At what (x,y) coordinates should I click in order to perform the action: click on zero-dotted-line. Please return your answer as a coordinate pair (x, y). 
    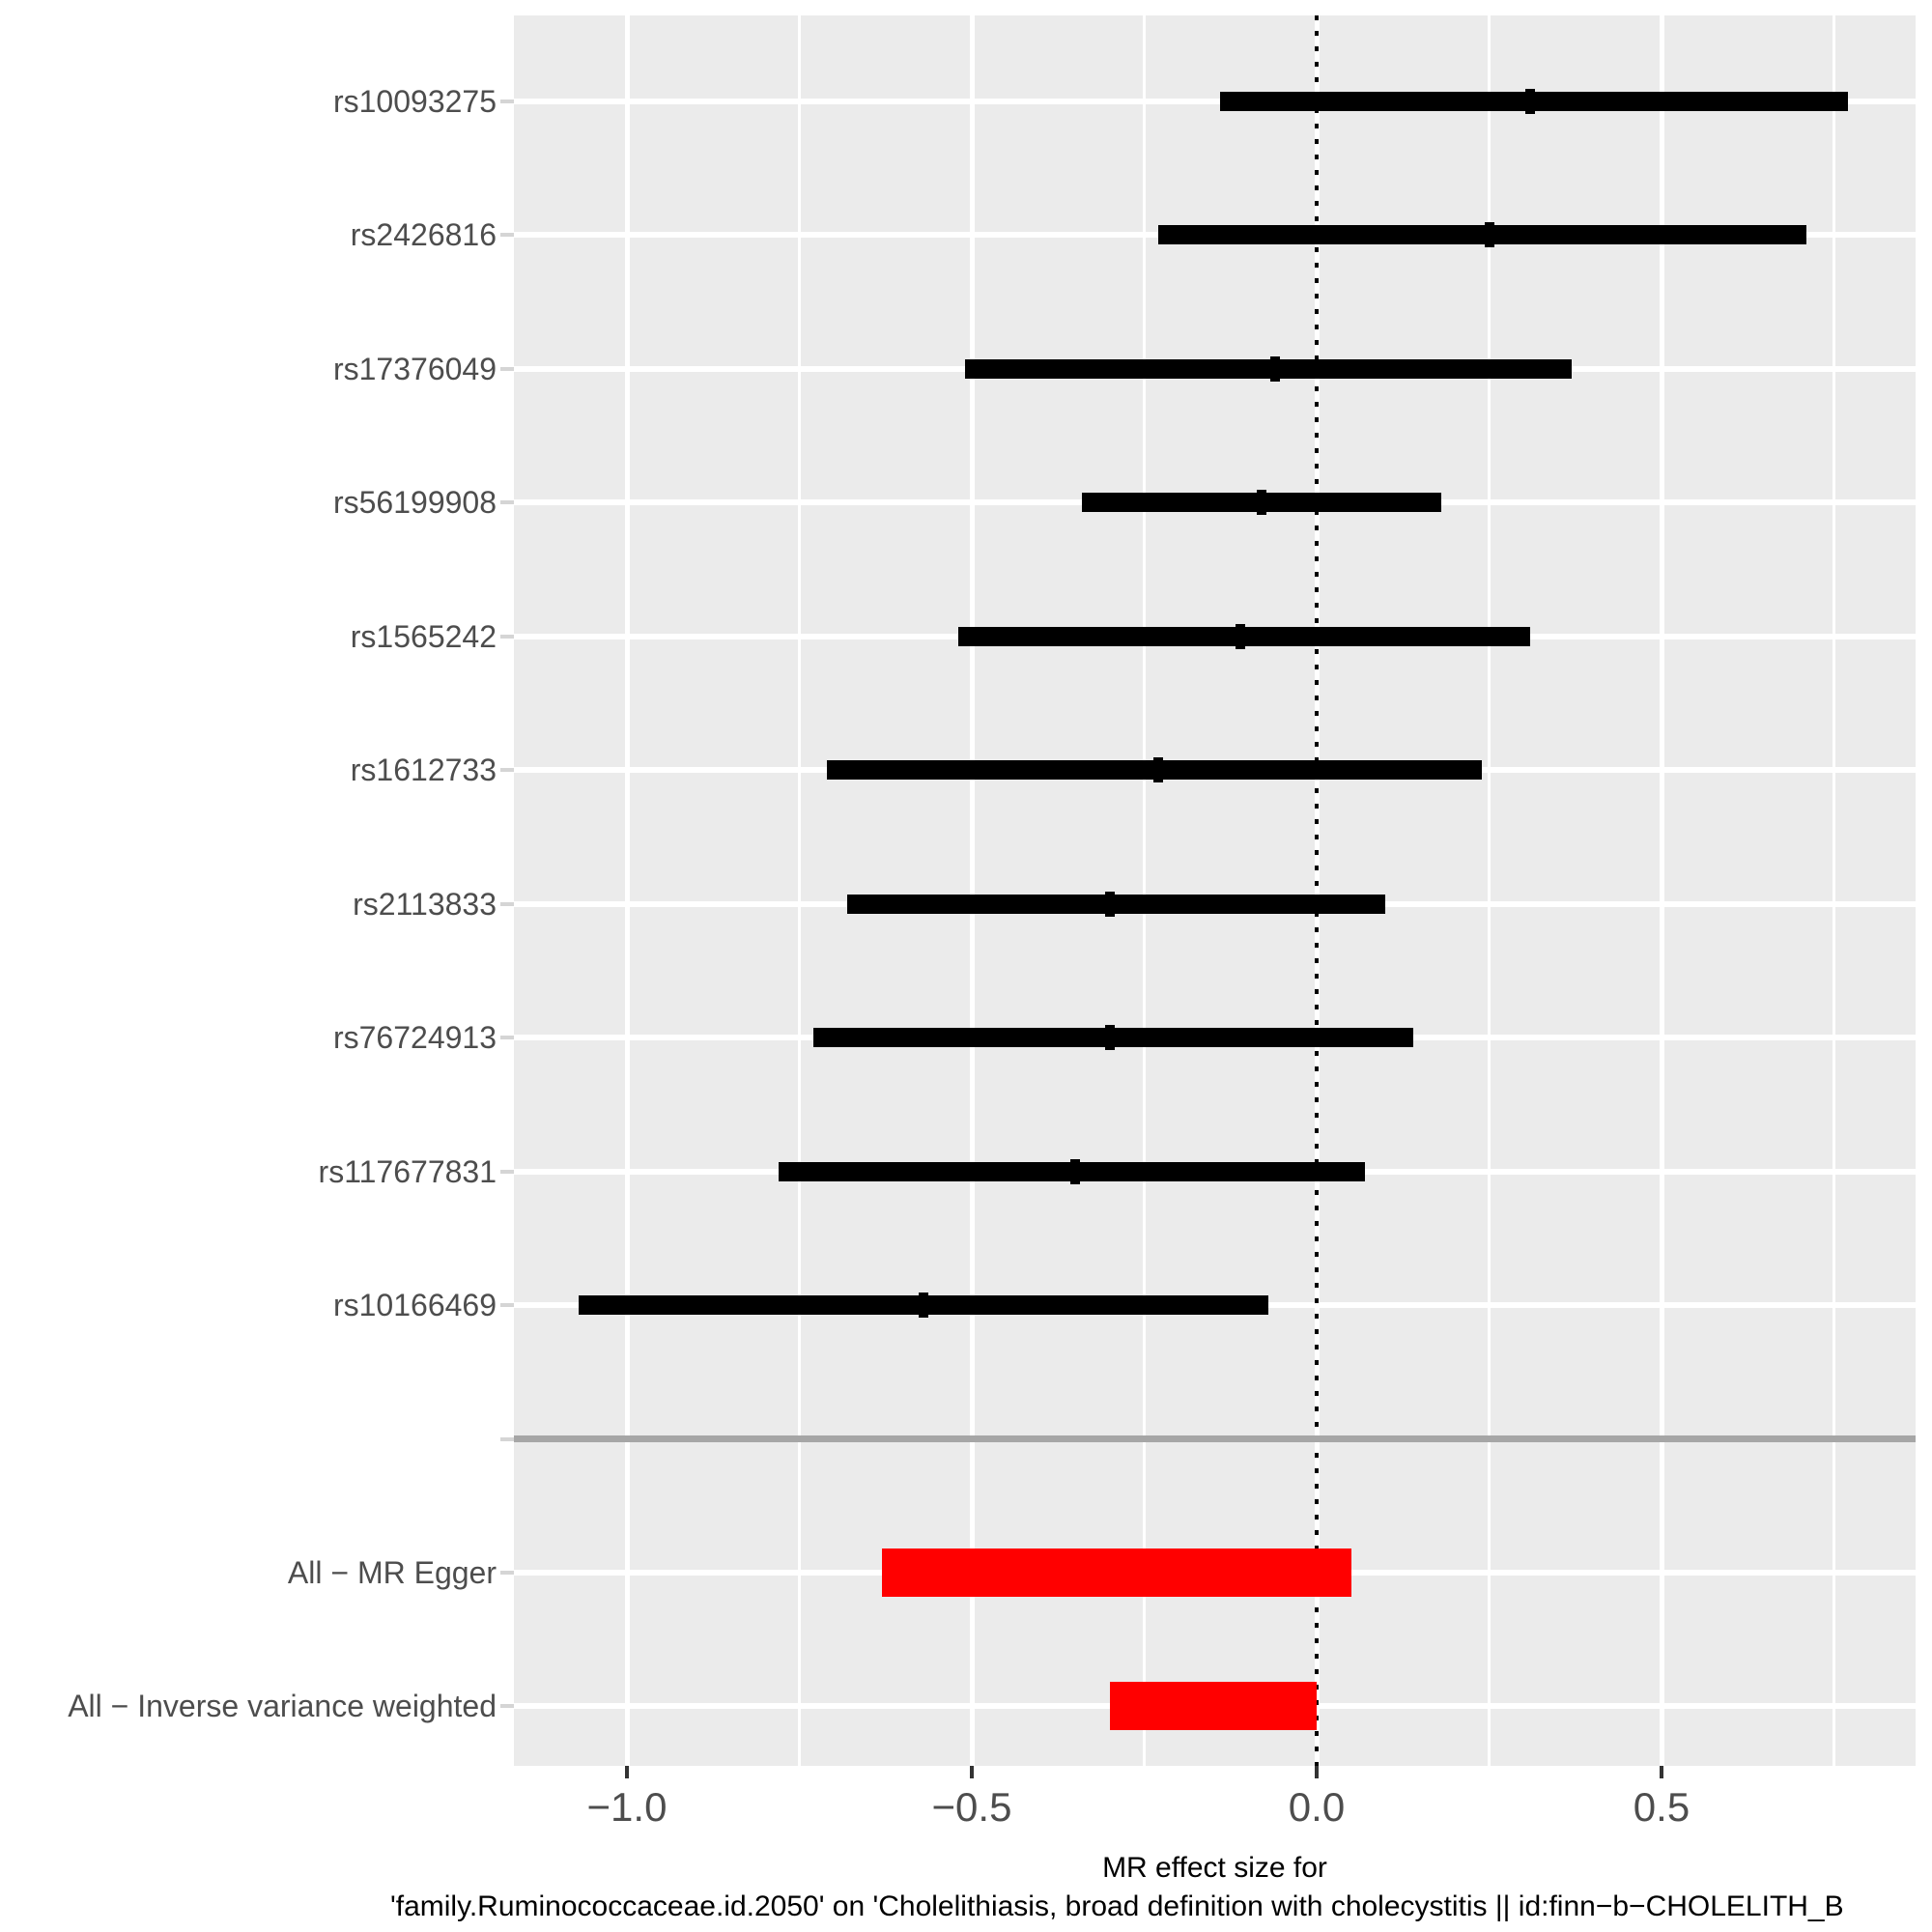
    Looking at the image, I should click on (1317, 890).